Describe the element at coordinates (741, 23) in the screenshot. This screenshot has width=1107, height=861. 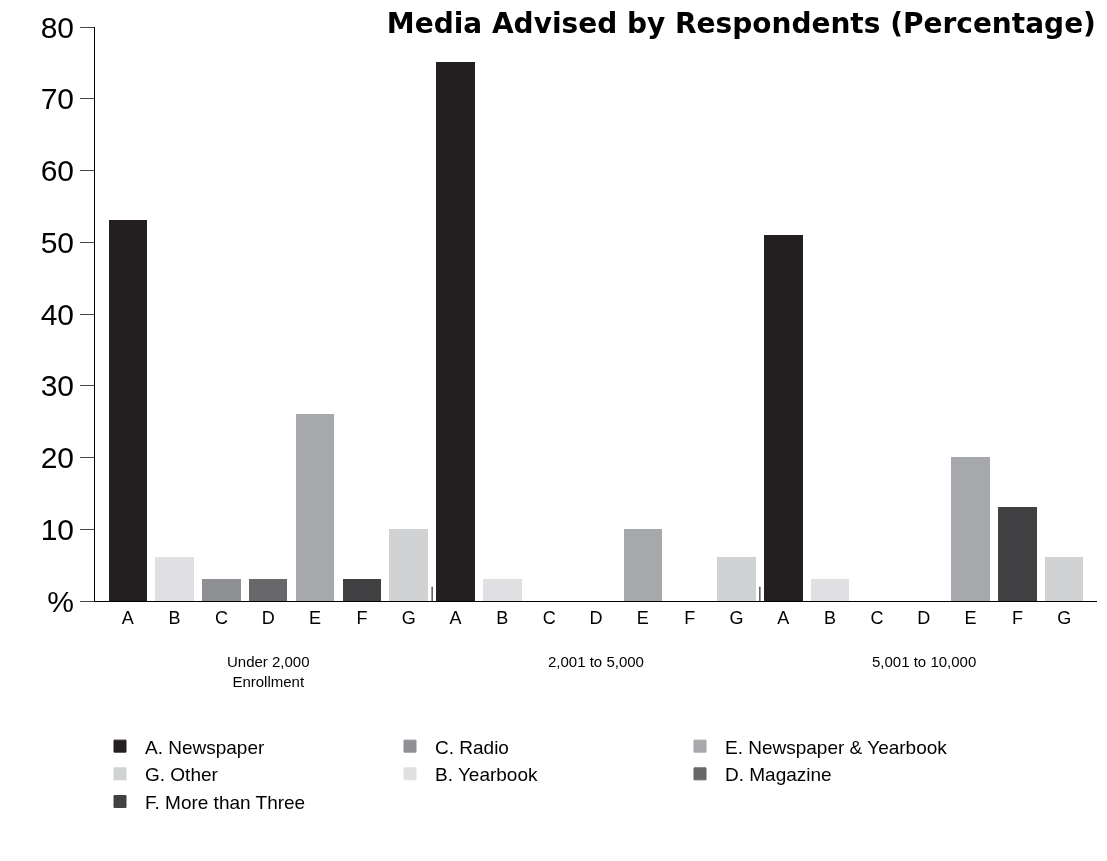
I see `chart-title: Media Advised by Respondents (Percentage)` at that location.